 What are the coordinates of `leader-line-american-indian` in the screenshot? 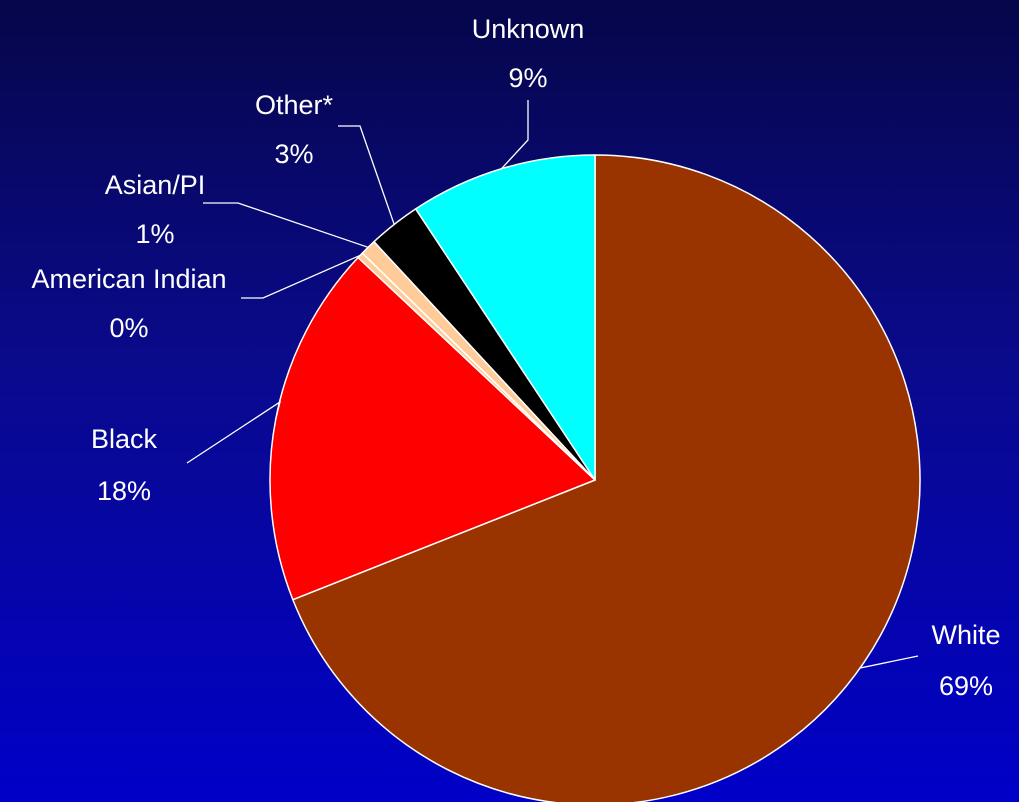 It's located at (301, 276).